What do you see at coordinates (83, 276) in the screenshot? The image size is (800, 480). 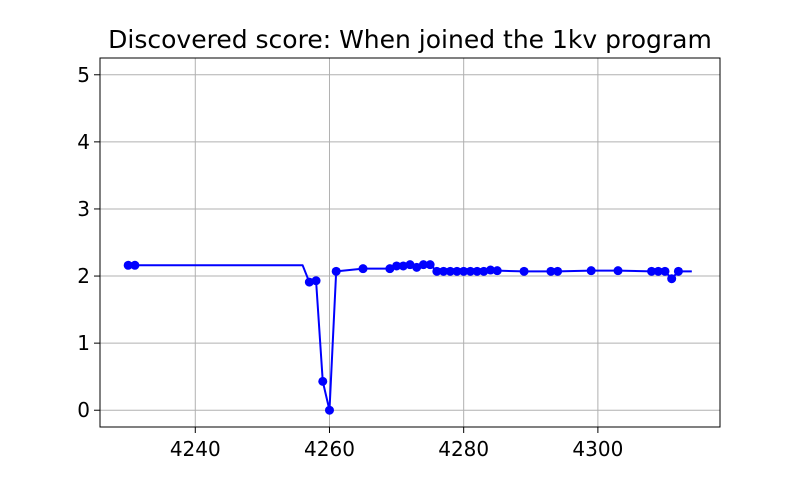 I see `y-tick-label: 2` at bounding box center [83, 276].